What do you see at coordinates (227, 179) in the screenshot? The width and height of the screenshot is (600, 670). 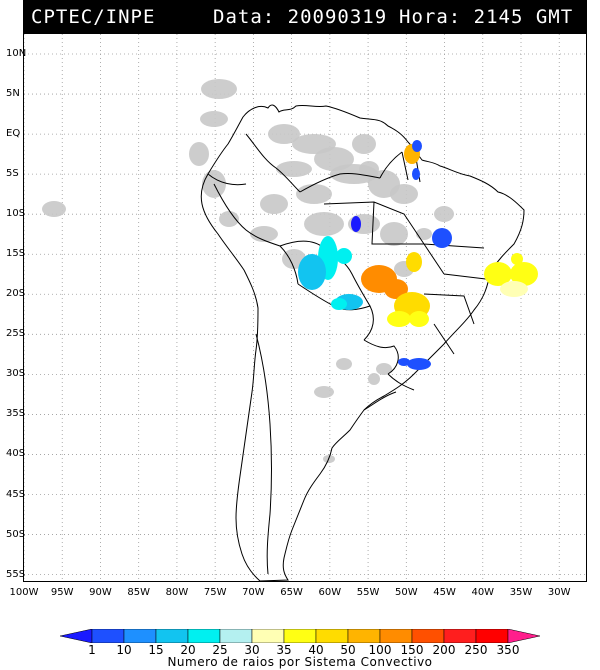 I see `border-ecuador` at bounding box center [227, 179].